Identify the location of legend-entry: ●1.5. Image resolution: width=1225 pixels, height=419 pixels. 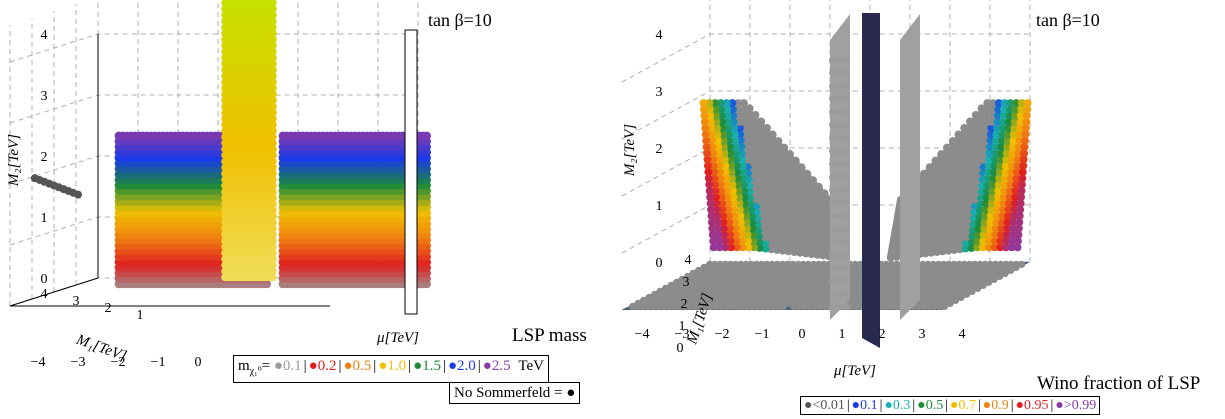
(427, 366).